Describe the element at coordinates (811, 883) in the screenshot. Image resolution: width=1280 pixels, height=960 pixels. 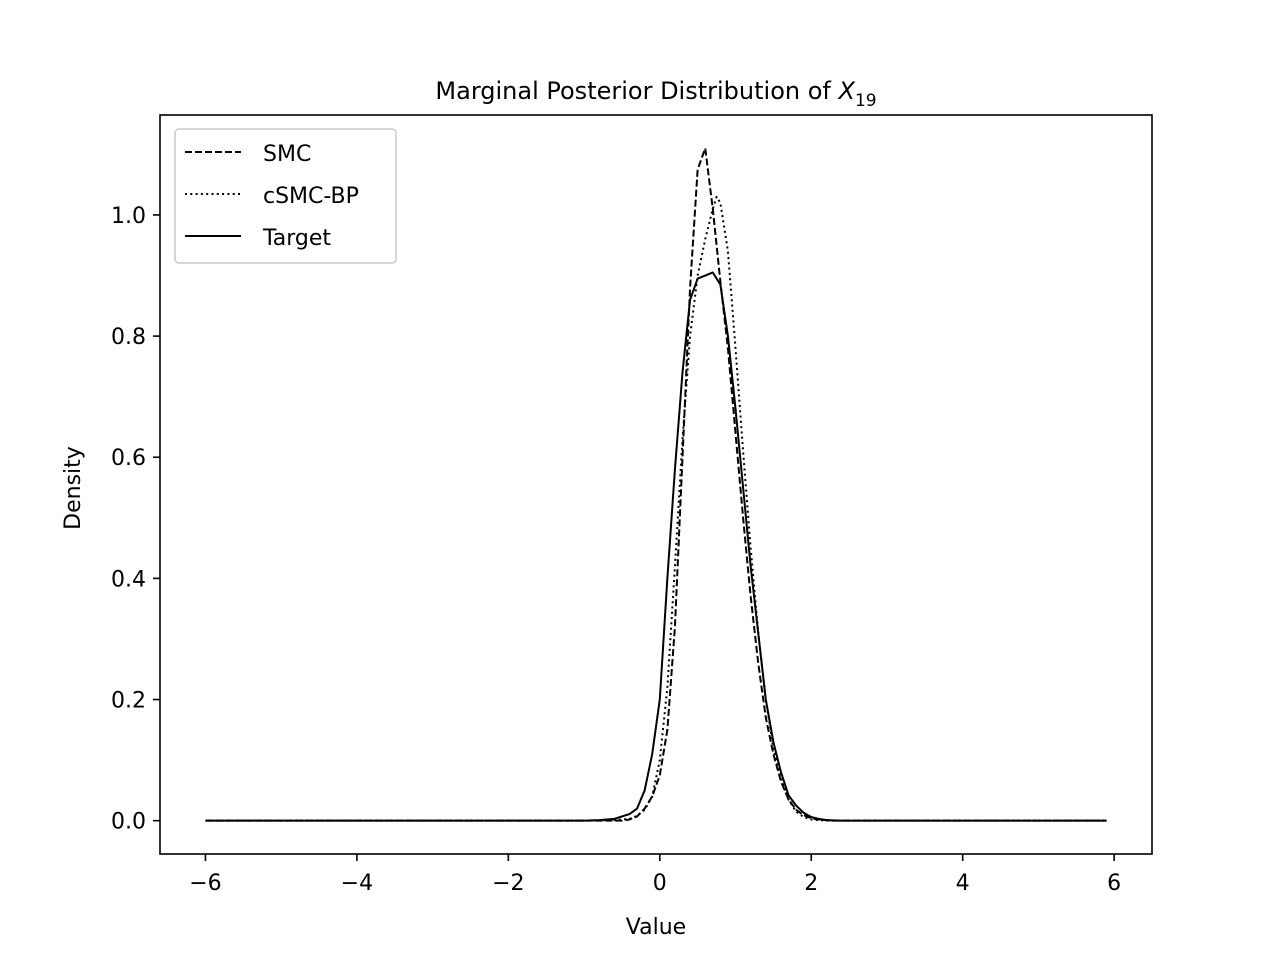
I see `x-tick-label: 2` at that location.